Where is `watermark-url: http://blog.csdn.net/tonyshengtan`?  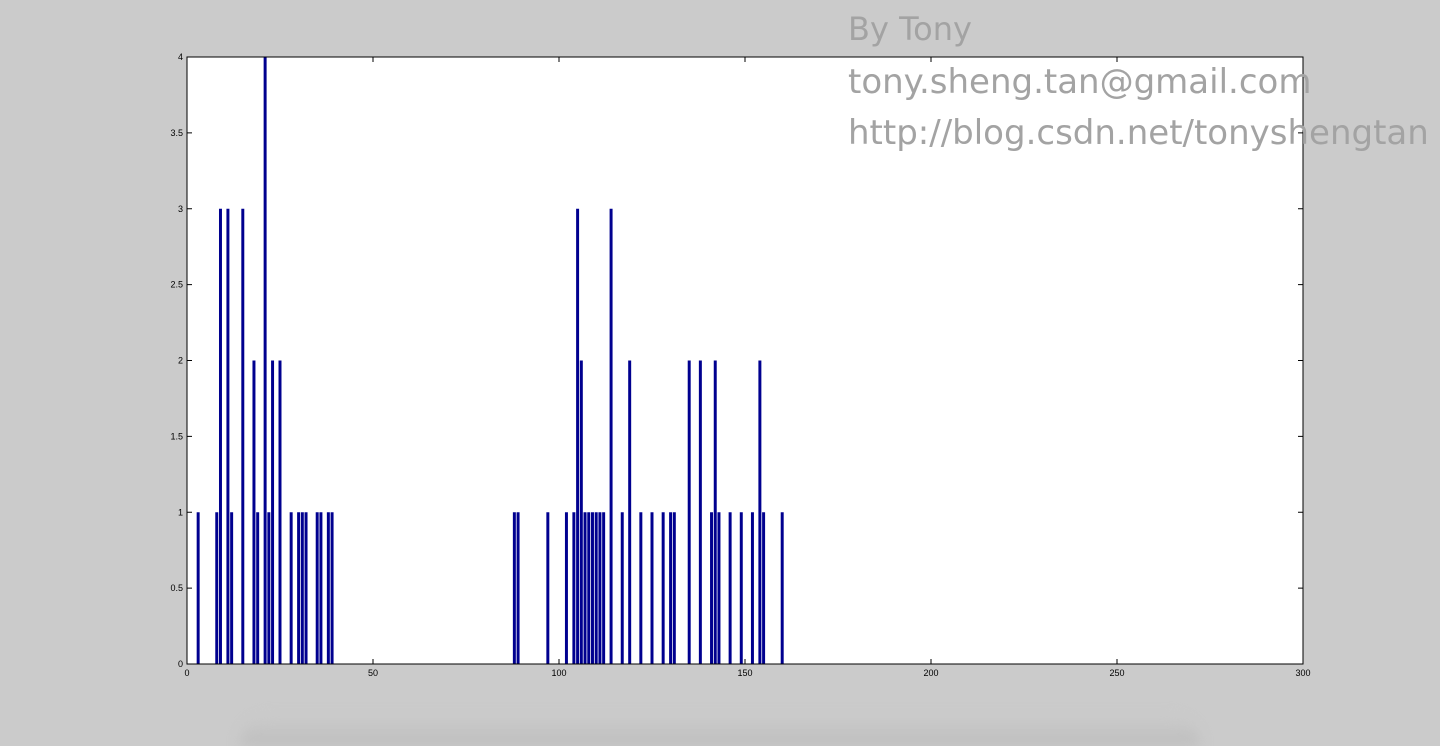 watermark-url: http://blog.csdn.net/tonyshengtan is located at coordinates (1138, 133).